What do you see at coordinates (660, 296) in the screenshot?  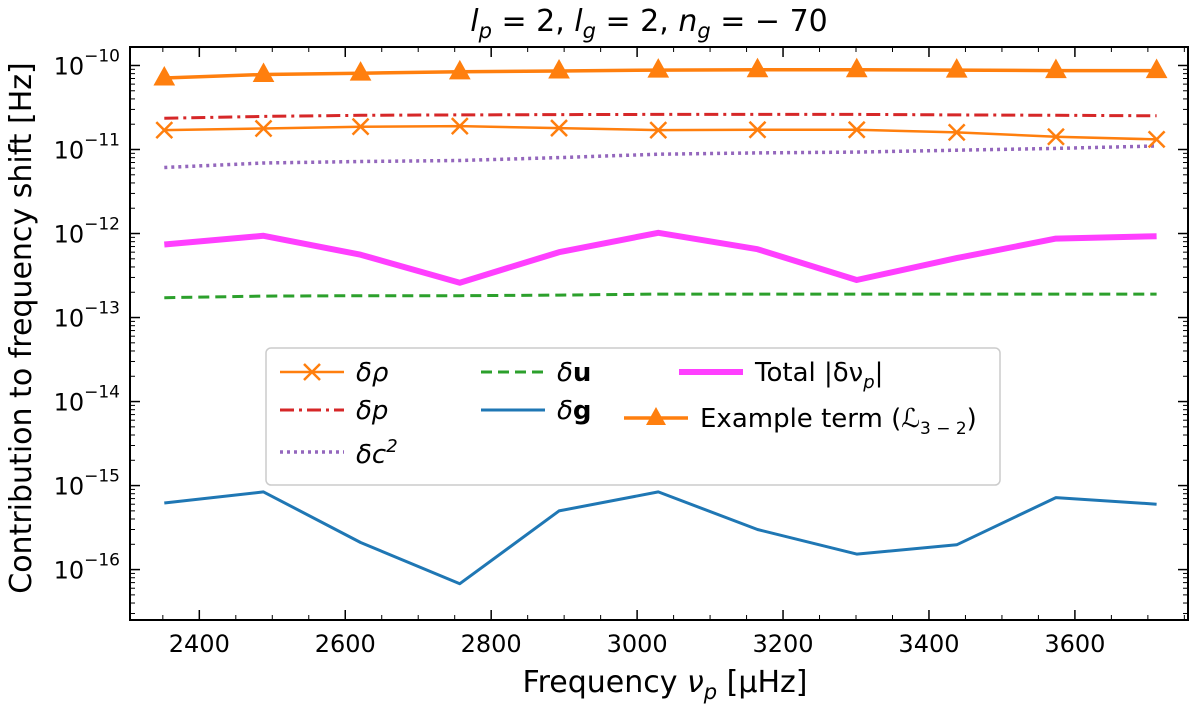 I see `series-line-du` at bounding box center [660, 296].